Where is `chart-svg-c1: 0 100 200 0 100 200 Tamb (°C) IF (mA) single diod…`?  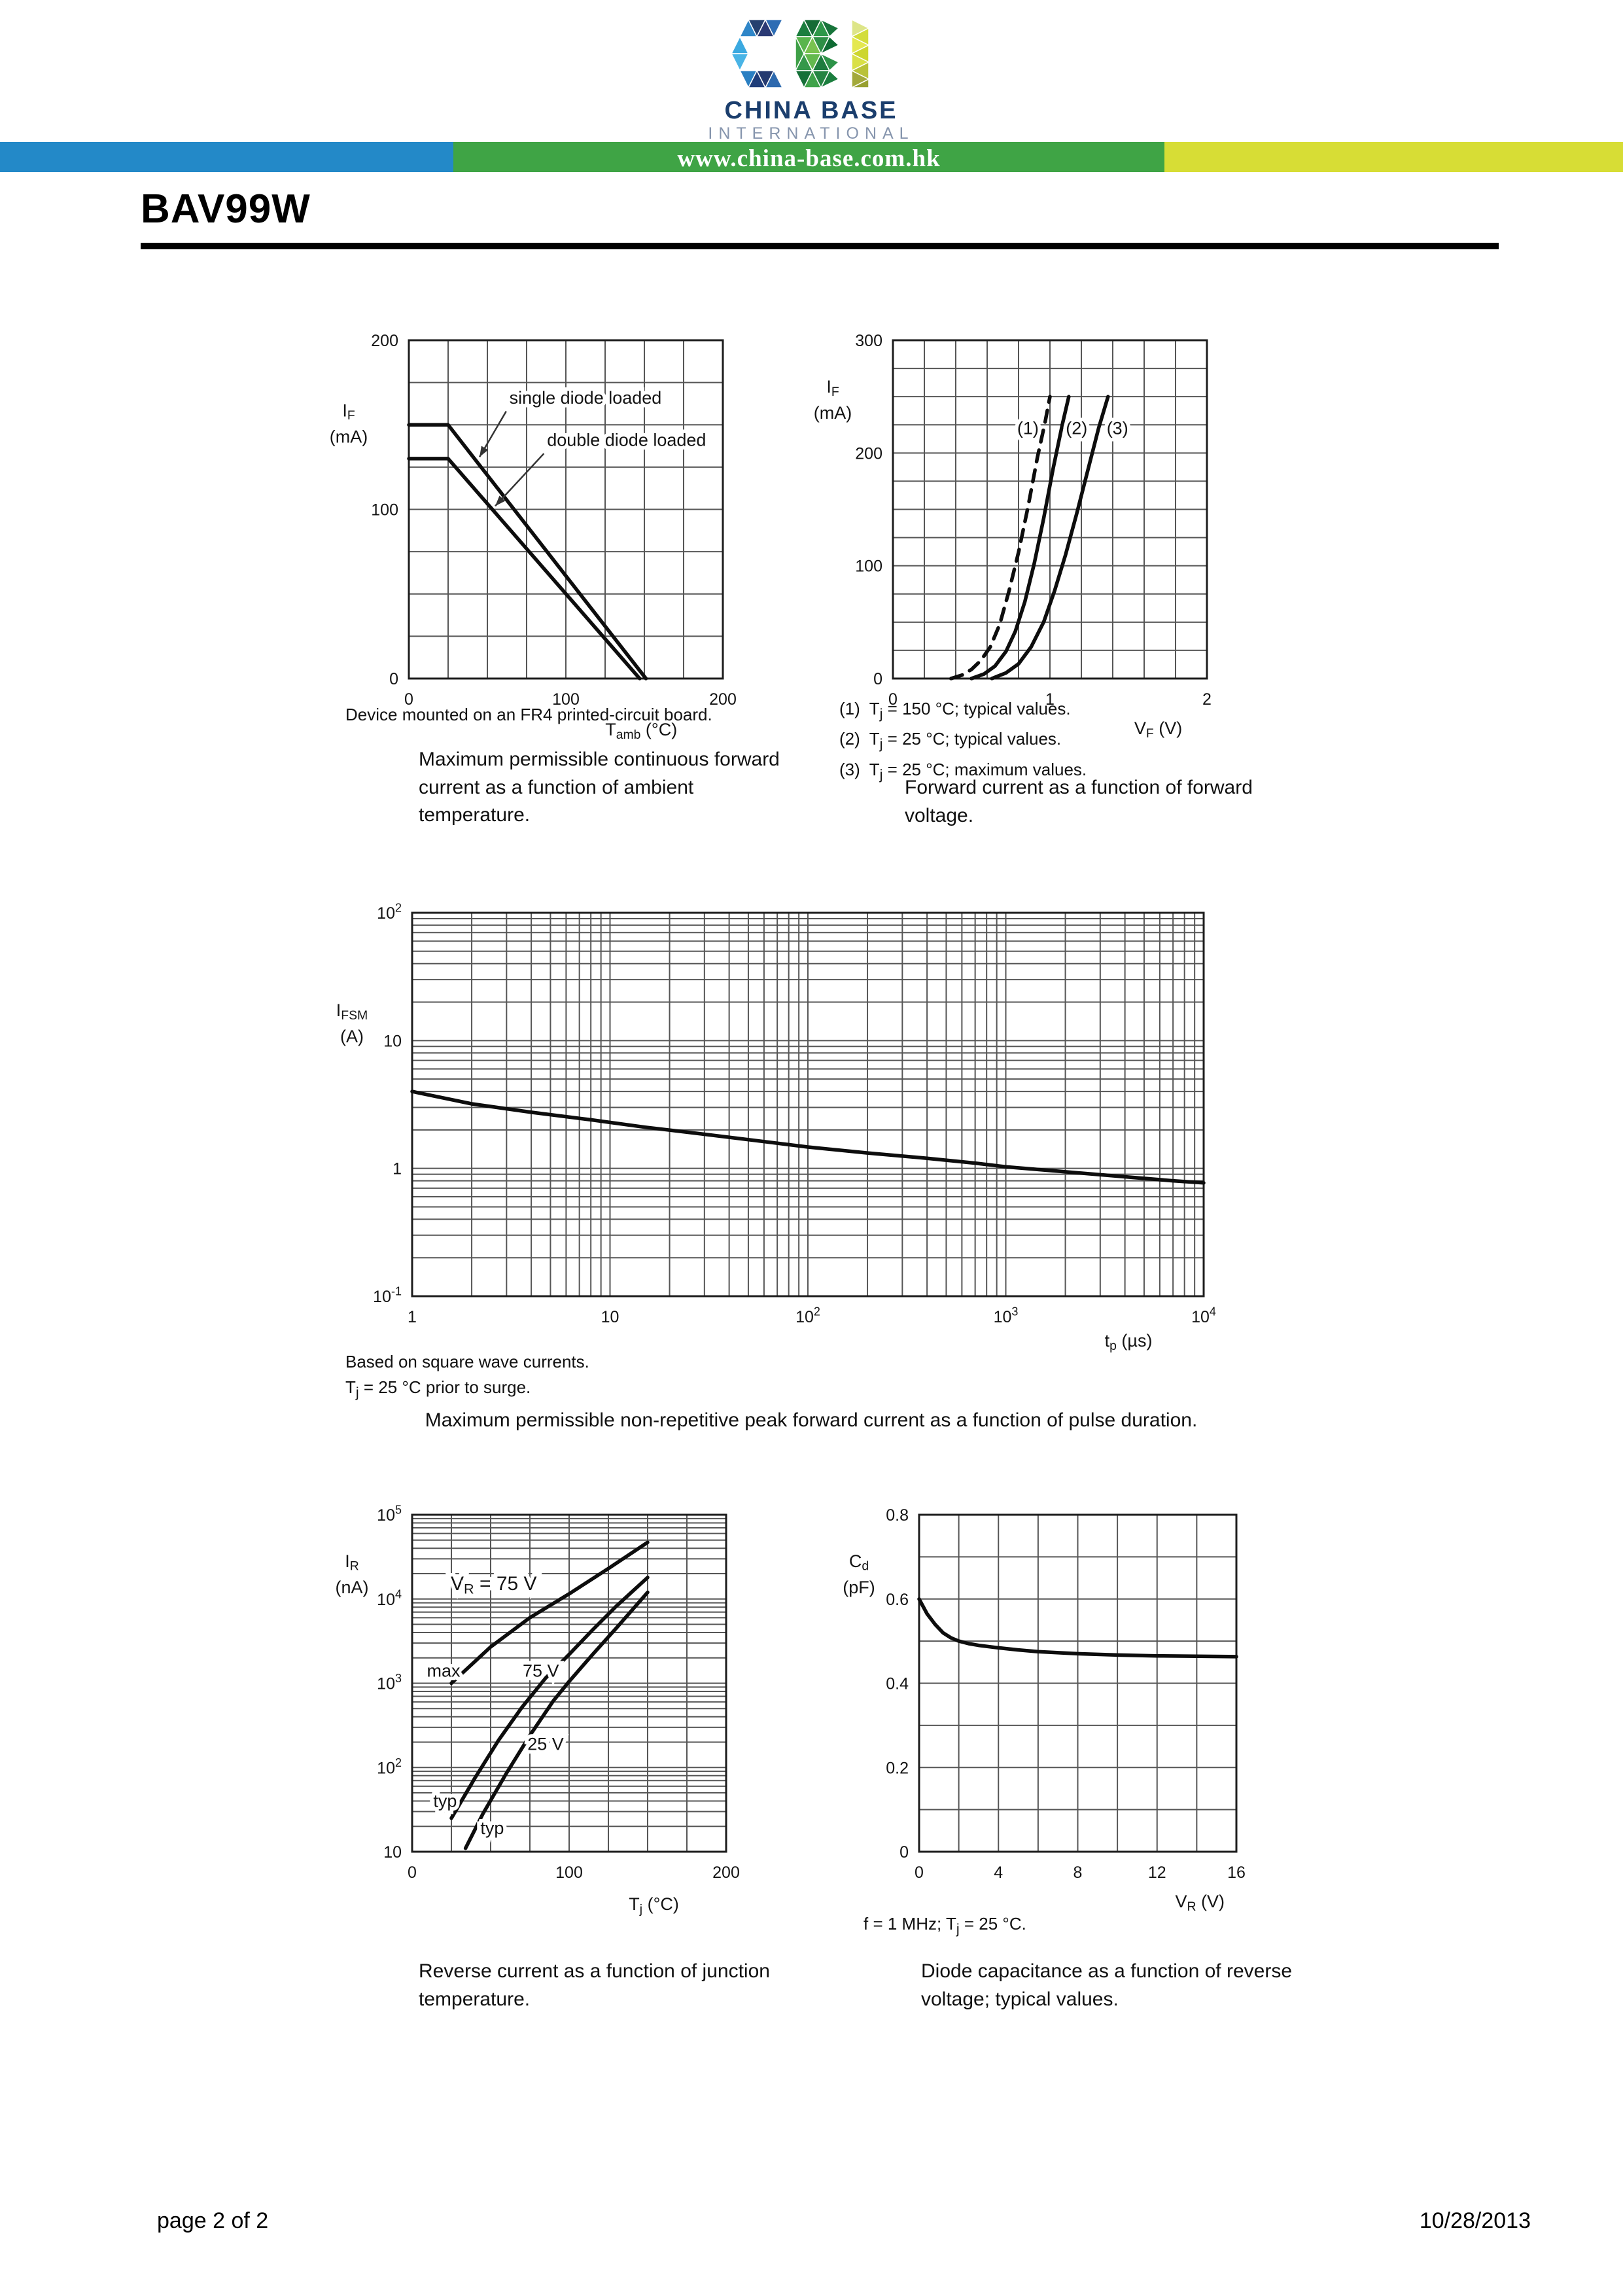 chart-svg-c1: 0 100 200 0 100 200 Tamb (°C) IF (mA) single diod… is located at coordinates (533, 537).